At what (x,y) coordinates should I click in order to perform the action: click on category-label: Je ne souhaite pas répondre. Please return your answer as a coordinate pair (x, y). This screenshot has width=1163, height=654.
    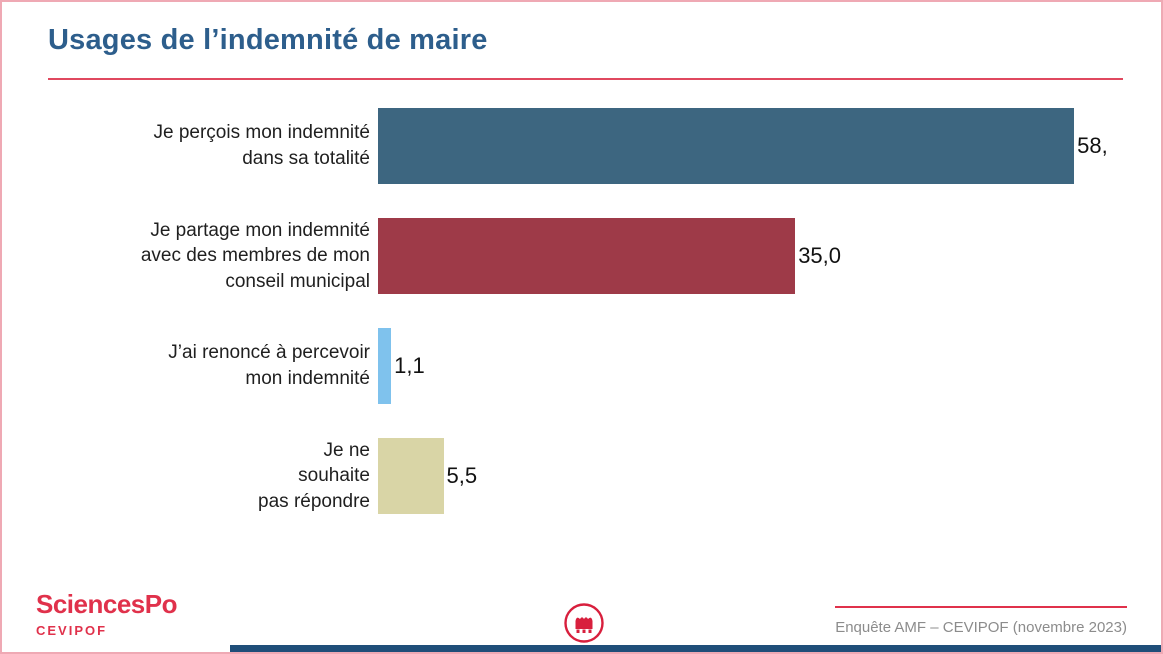
    Looking at the image, I should click on (314, 475).